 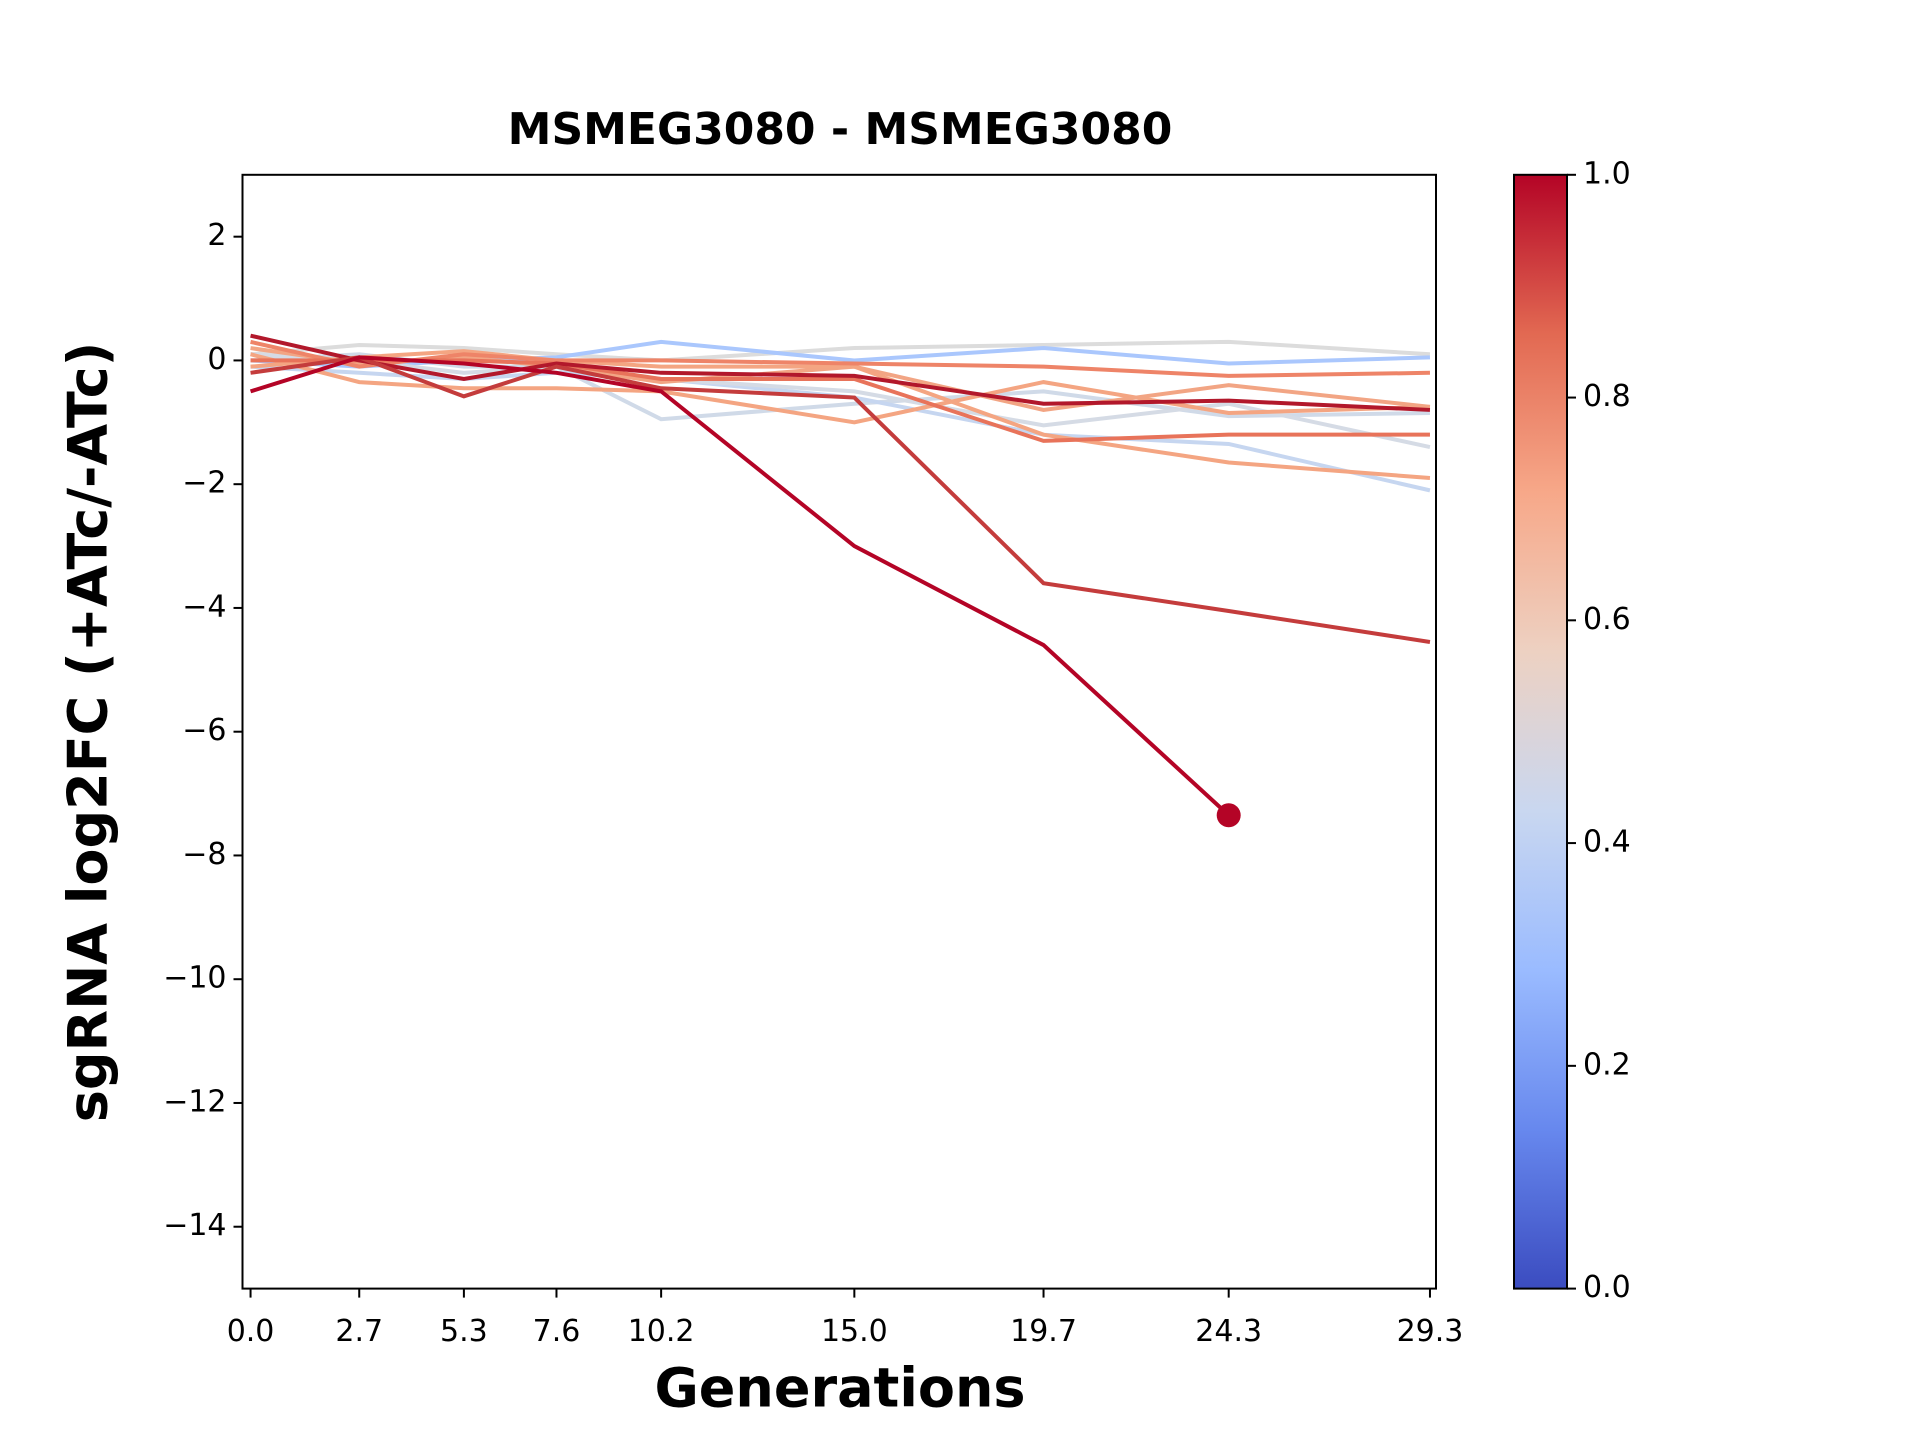 I want to click on x-tick-label: 5.3, so click(x=464, y=1331).